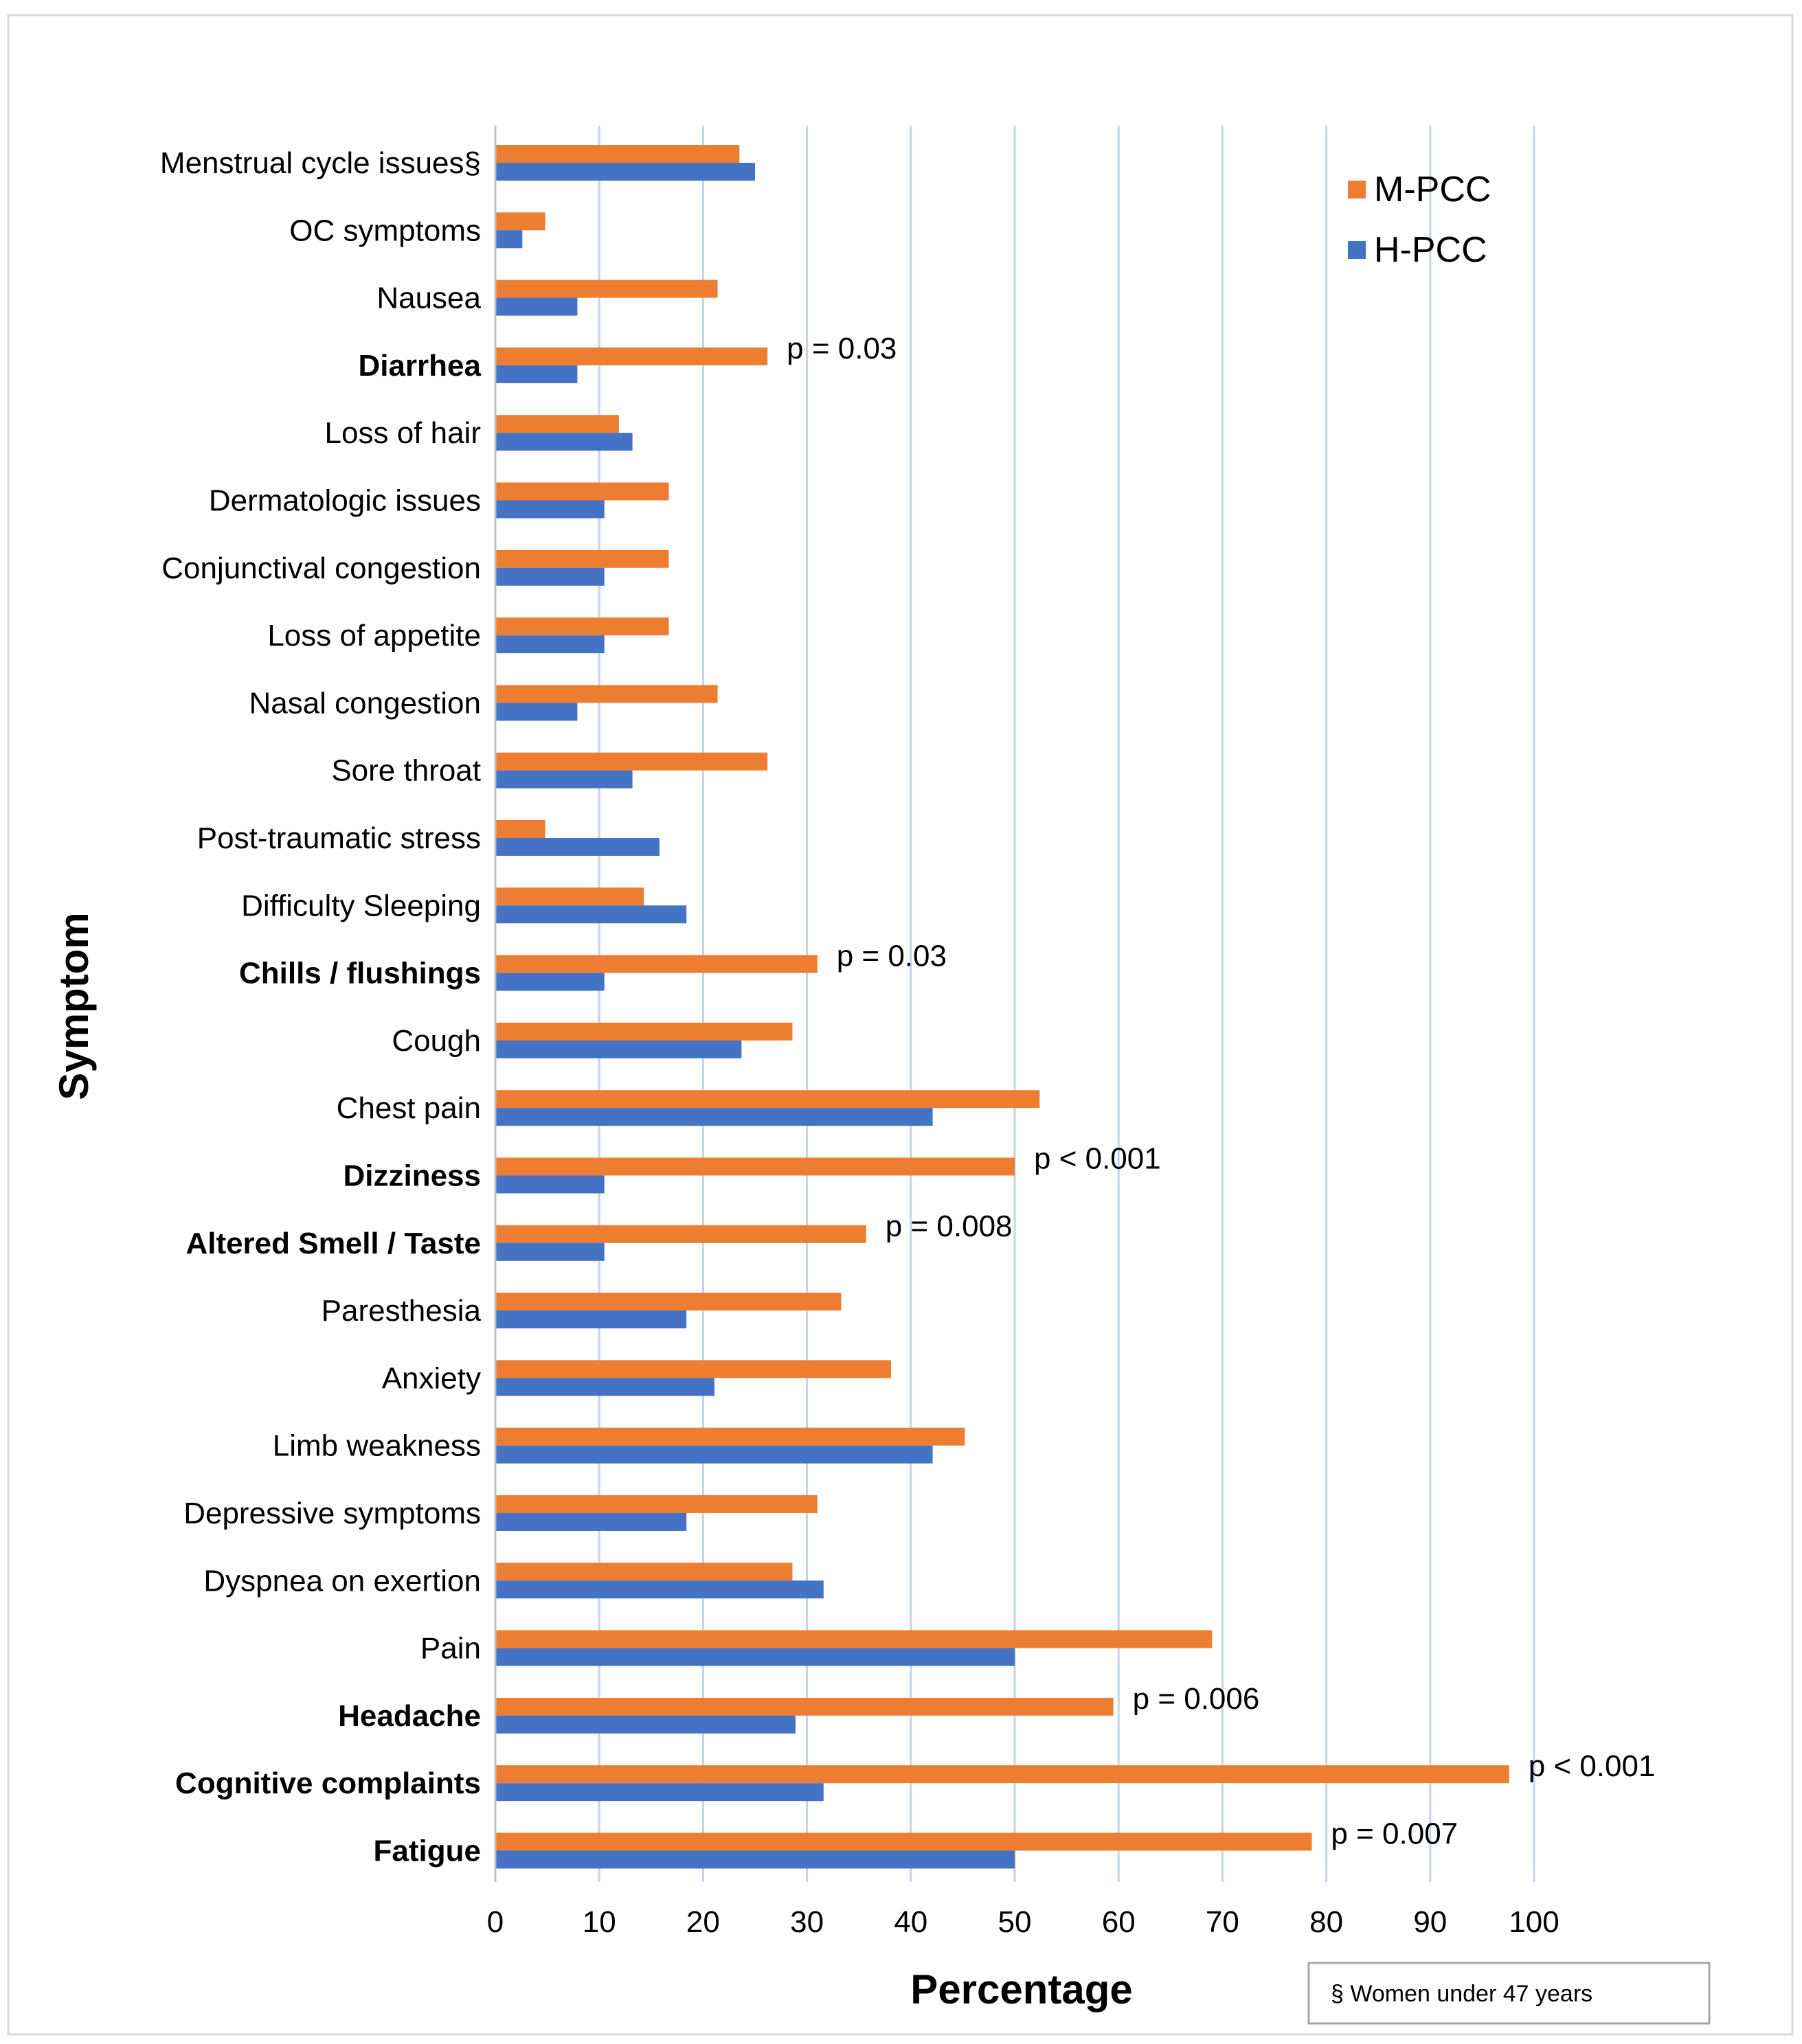 The image size is (1802, 2044). Describe the element at coordinates (550, 644) in the screenshot. I see `bar-h-pcc-loss-of-appetite` at that location.